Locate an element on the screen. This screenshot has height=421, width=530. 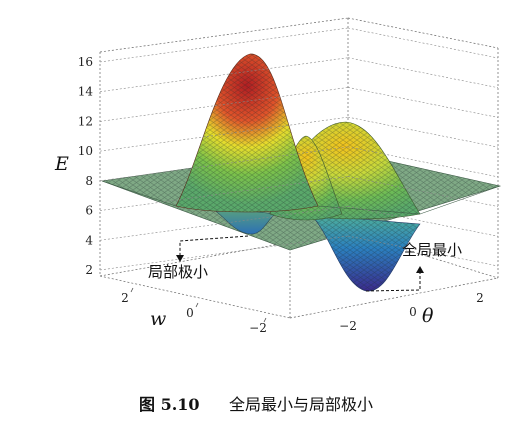
z-tick-label: 6 is located at coordinates (89, 211).